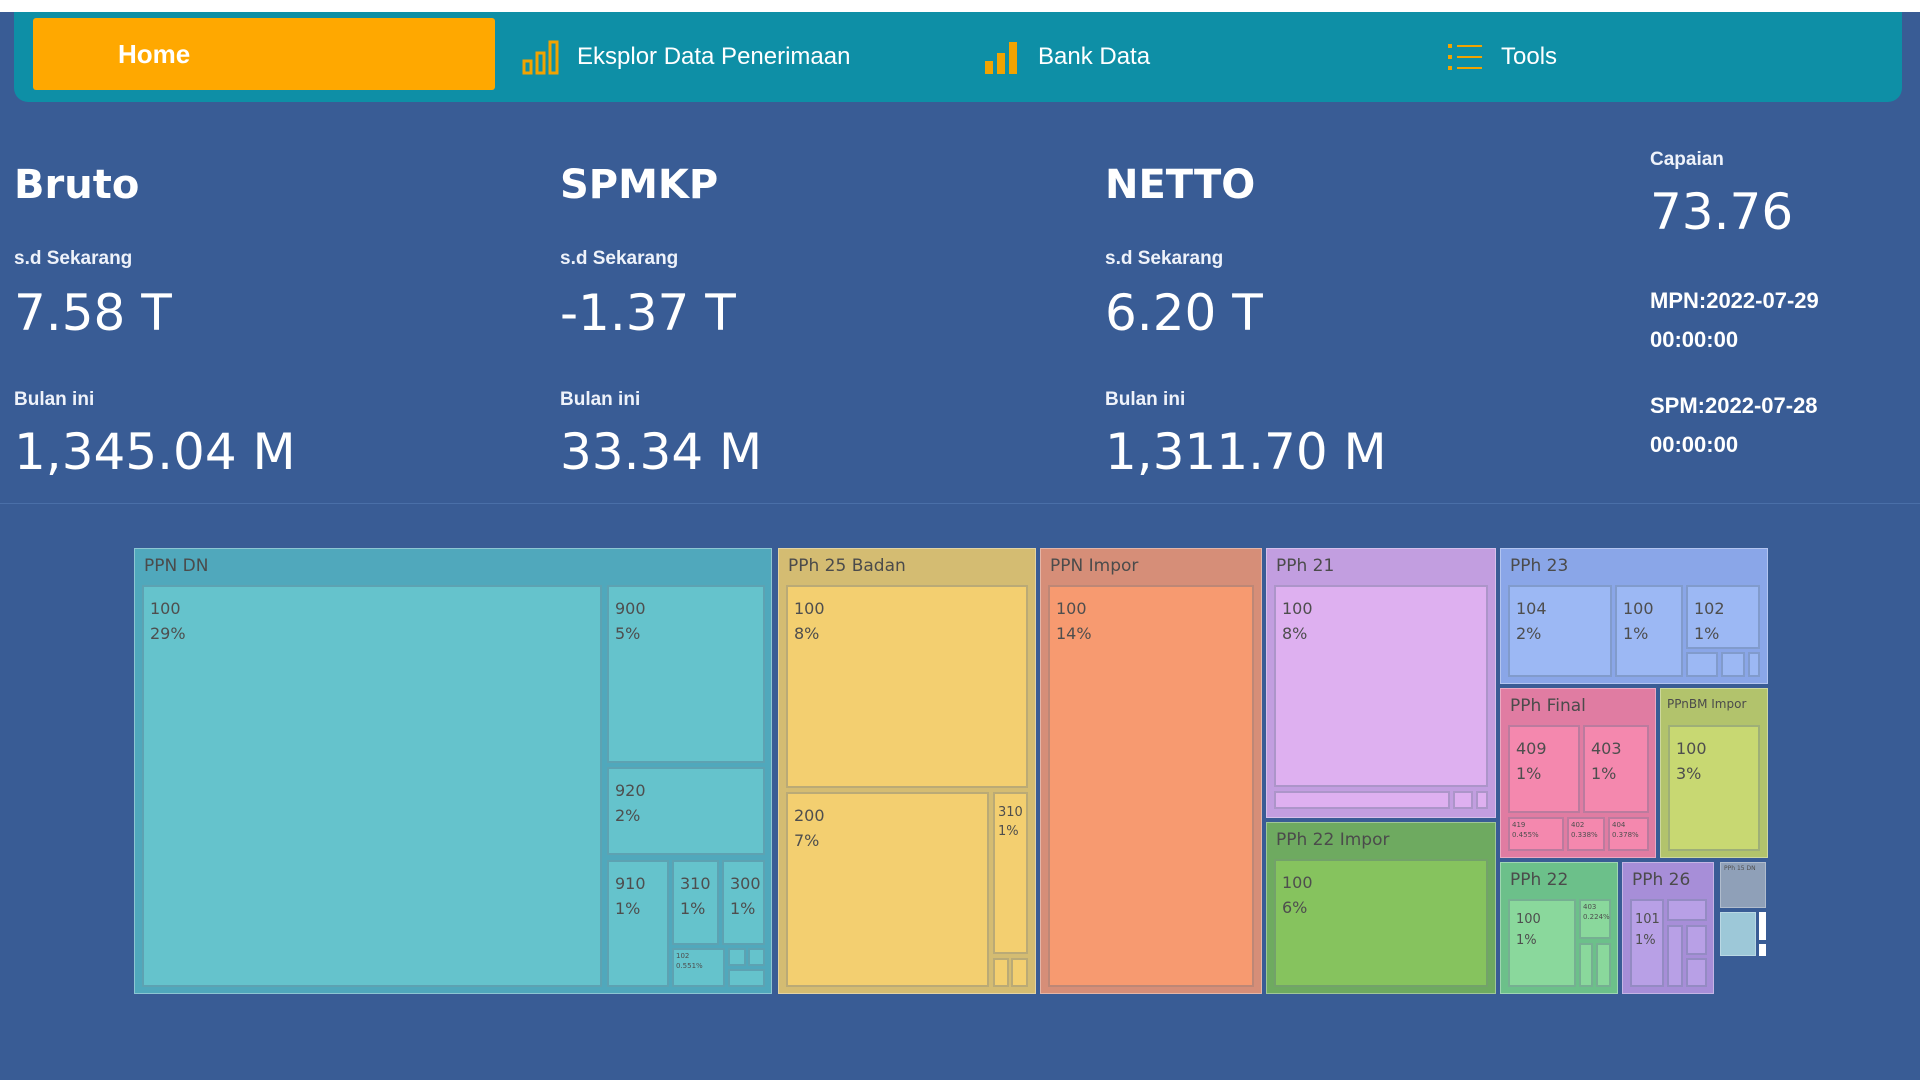 The width and height of the screenshot is (1920, 1080). What do you see at coordinates (887, 889) in the screenshot?
I see `treemap-tile: 200 7%` at bounding box center [887, 889].